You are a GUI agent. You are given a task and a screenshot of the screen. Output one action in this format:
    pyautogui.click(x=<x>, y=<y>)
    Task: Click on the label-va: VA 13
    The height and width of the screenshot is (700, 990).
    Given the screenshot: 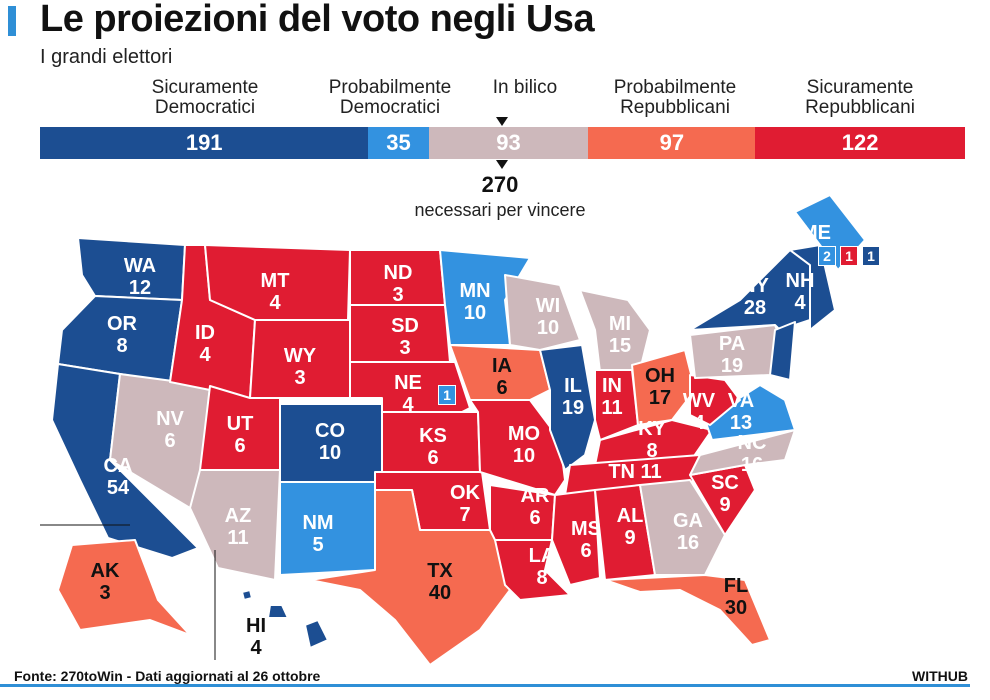 What is the action you would take?
    pyautogui.click(x=741, y=412)
    